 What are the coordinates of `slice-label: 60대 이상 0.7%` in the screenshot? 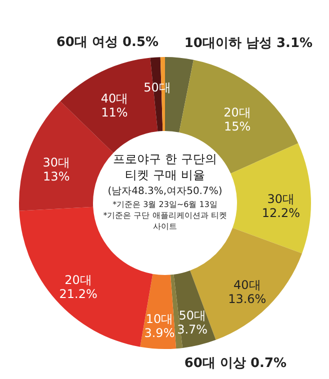 It's located at (235, 364).